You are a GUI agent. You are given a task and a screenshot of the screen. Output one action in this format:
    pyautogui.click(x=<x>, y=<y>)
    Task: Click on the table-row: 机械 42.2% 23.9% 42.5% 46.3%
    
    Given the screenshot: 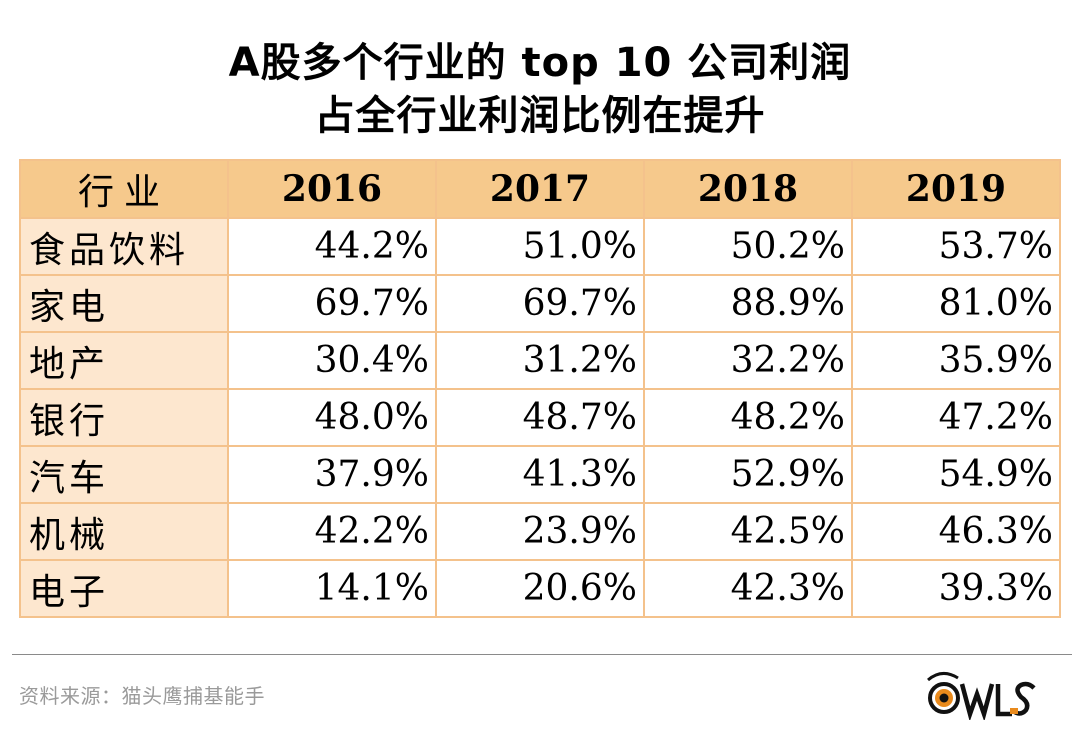 What is the action you would take?
    pyautogui.click(x=540, y=531)
    